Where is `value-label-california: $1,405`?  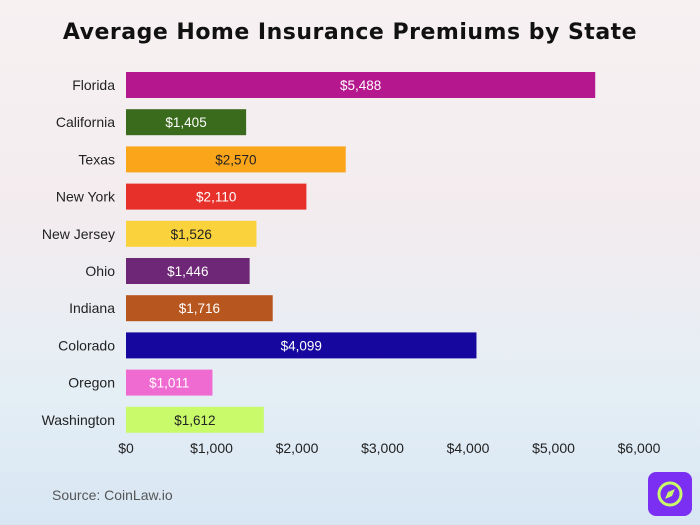 value-label-california: $1,405 is located at coordinates (185, 122).